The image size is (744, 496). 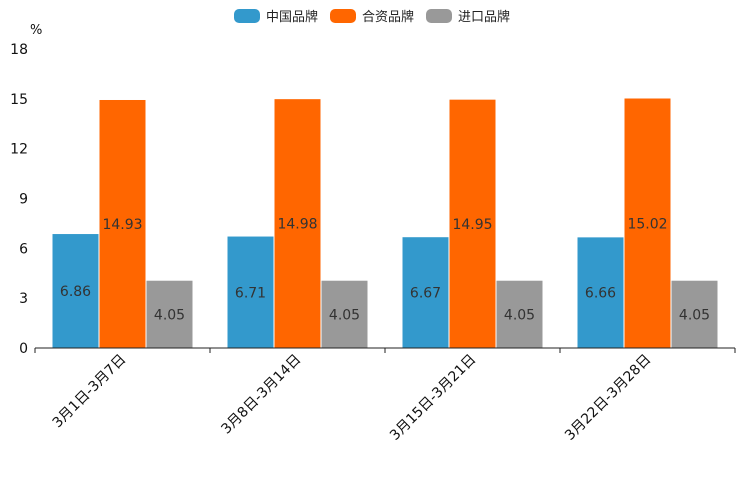 What do you see at coordinates (19, 150) in the screenshot?
I see `y-tick-label: 12` at bounding box center [19, 150].